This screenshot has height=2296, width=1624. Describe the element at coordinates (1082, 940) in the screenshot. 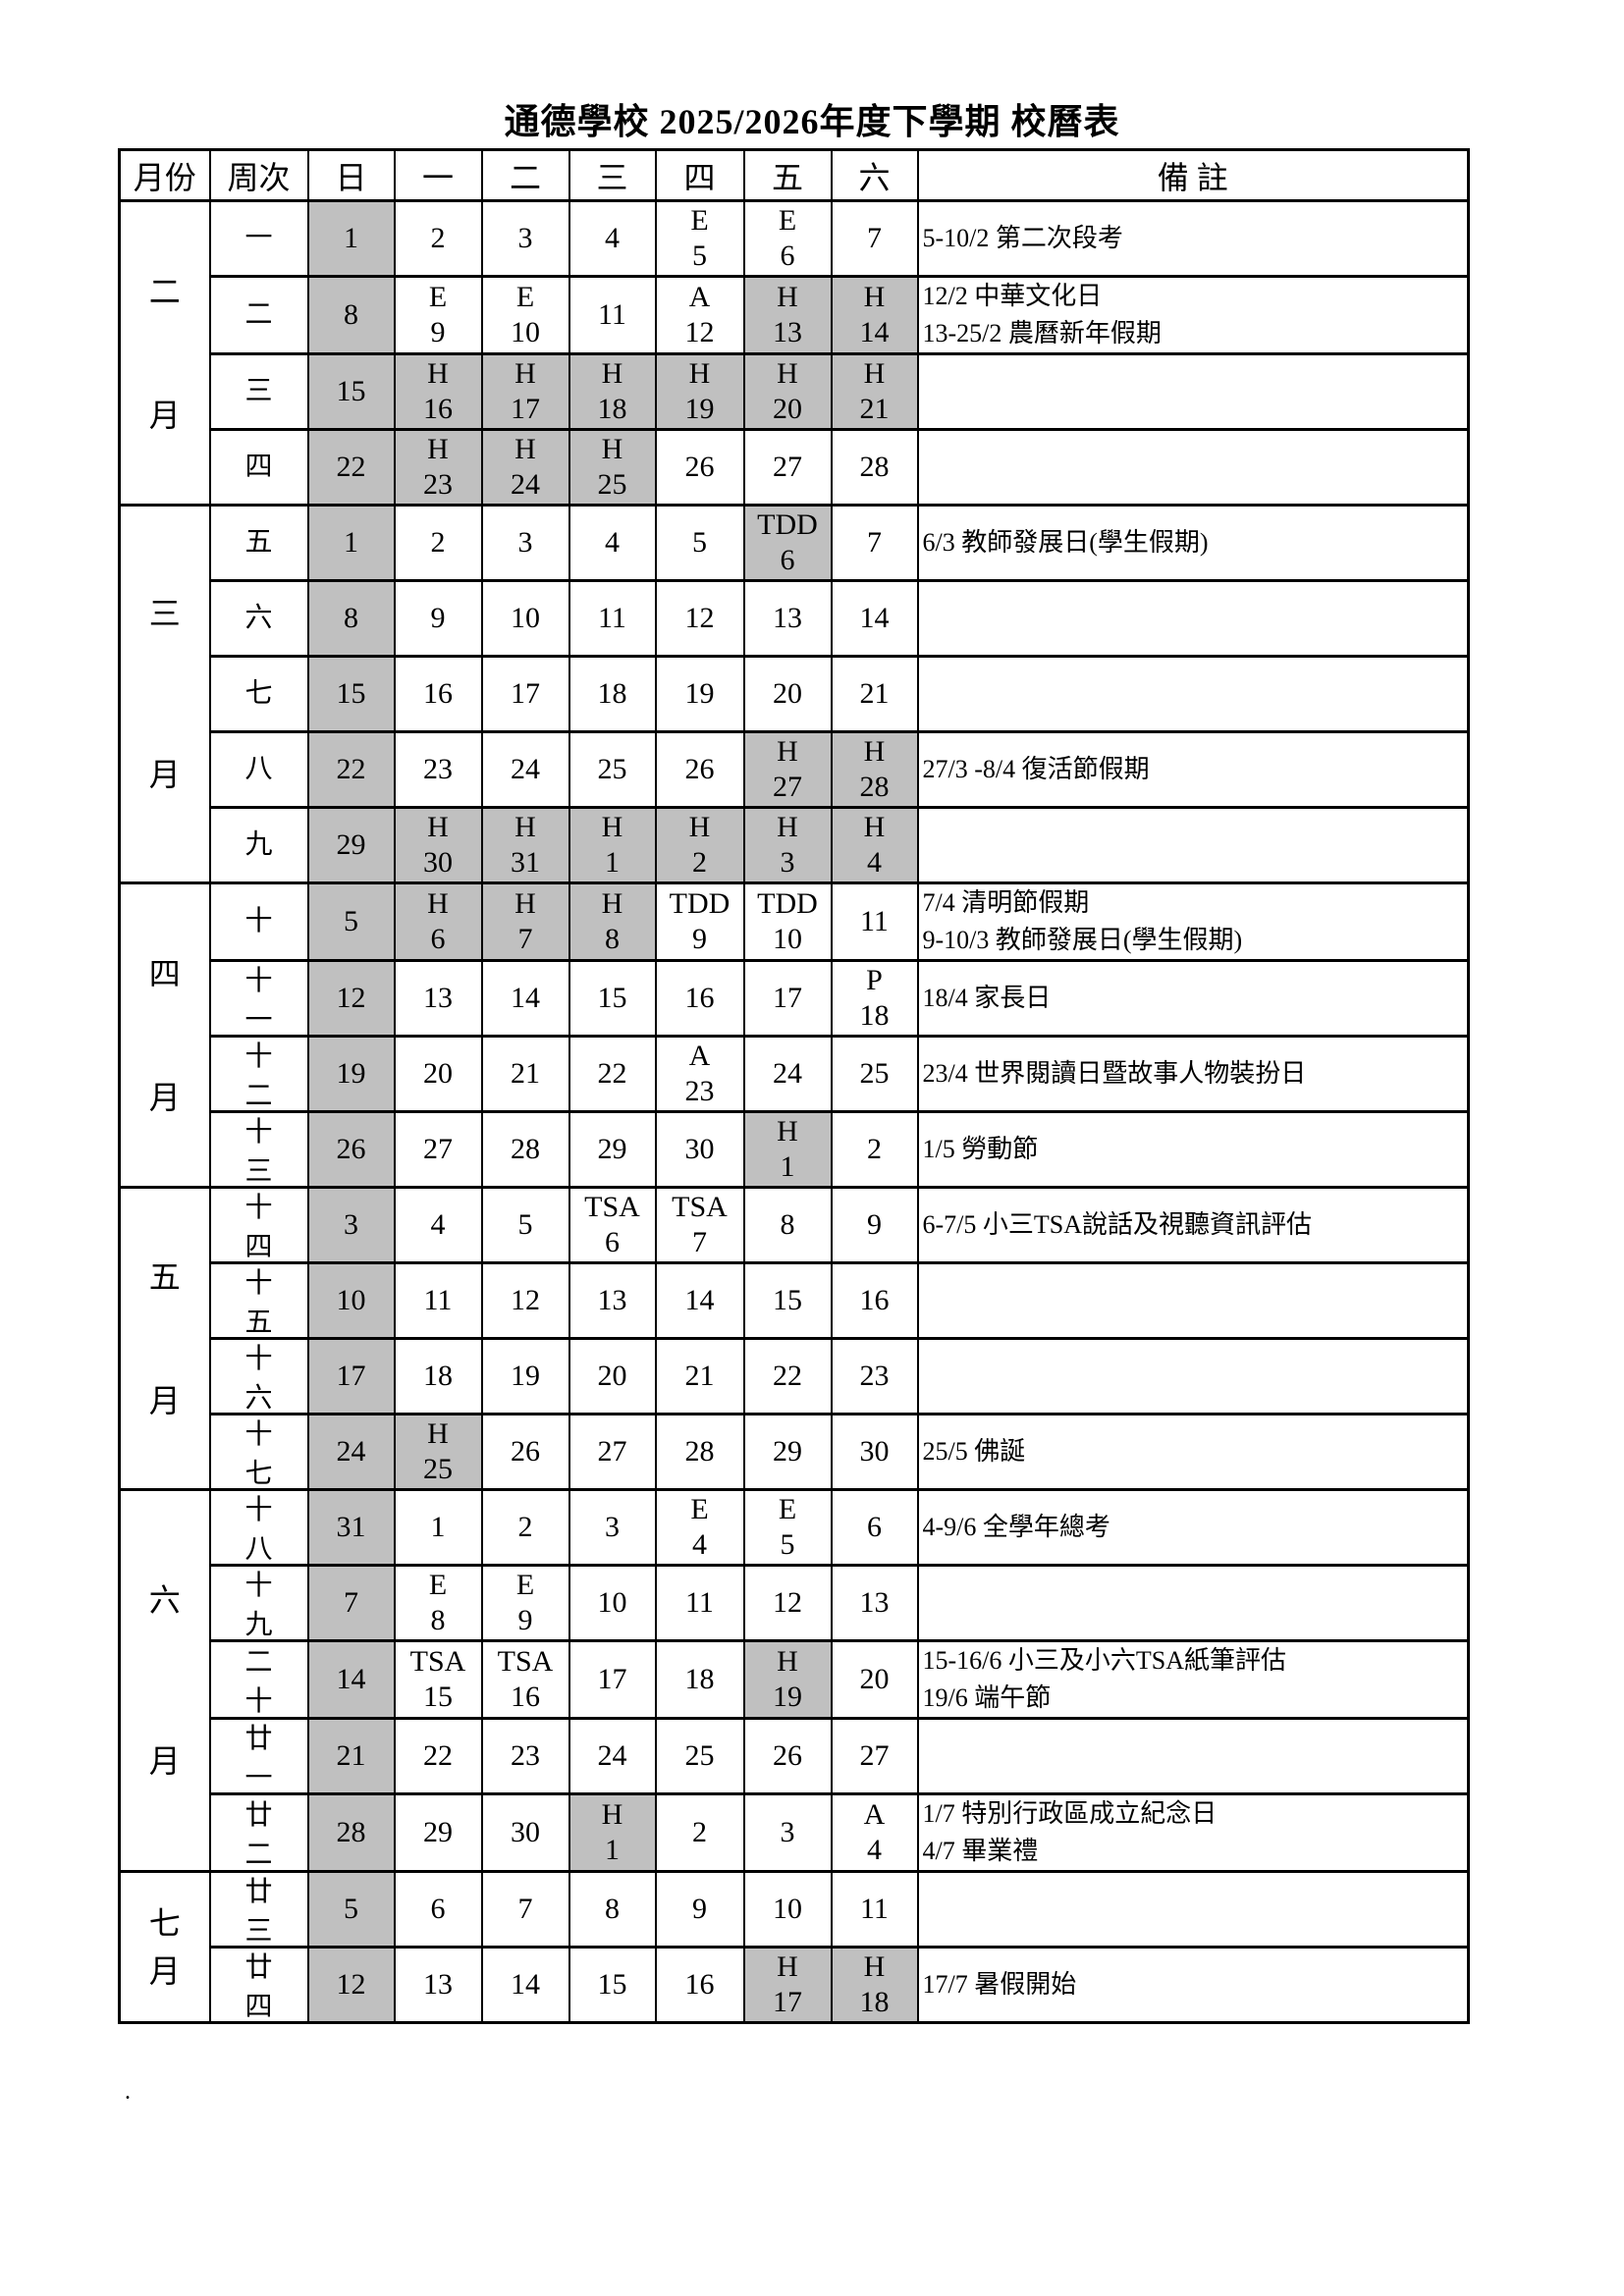

I see `remark-line: 9-10/3 教師發展日(學生假期)` at that location.